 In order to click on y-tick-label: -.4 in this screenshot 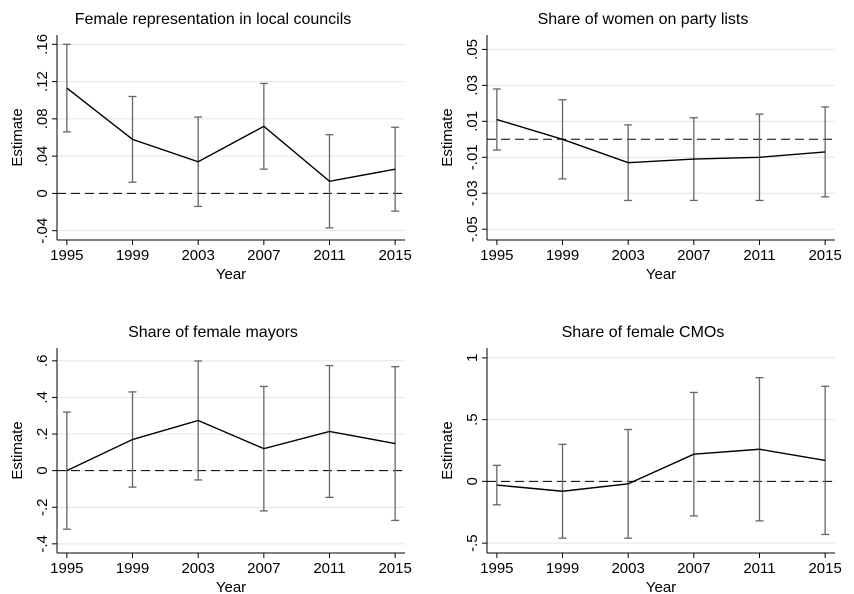, I will do `click(42, 544)`.